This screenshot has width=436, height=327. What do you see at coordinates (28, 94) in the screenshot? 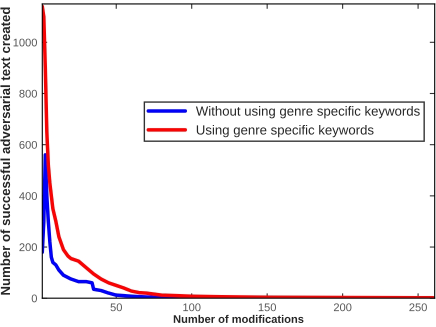
I see `y-tick-label: 800` at bounding box center [28, 94].